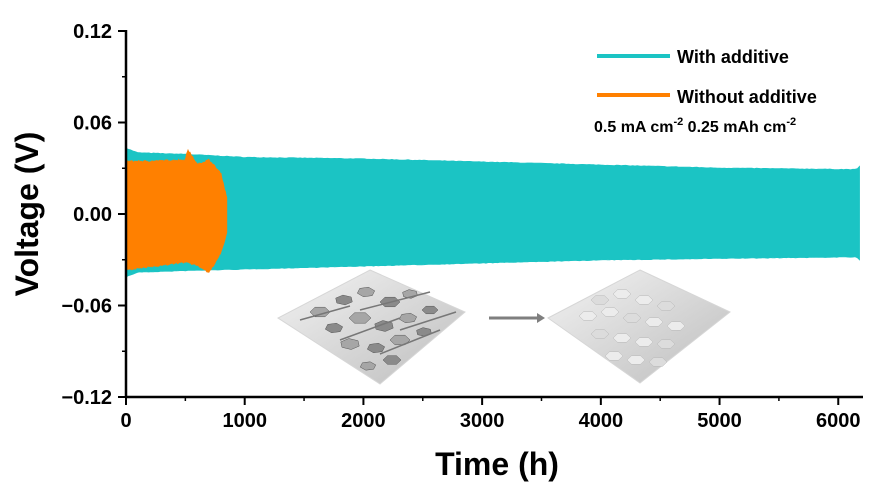 The height and width of the screenshot is (489, 871). I want to click on condition-sup-2: -2, so click(791, 122).